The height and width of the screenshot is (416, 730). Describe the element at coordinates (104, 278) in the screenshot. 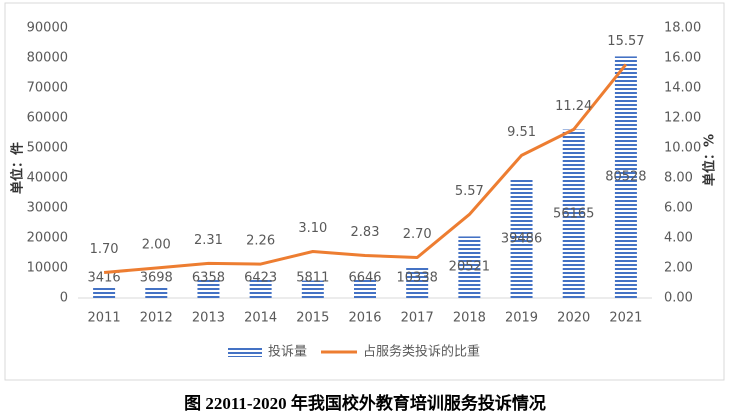

I see `bar-value-label: 3416` at that location.